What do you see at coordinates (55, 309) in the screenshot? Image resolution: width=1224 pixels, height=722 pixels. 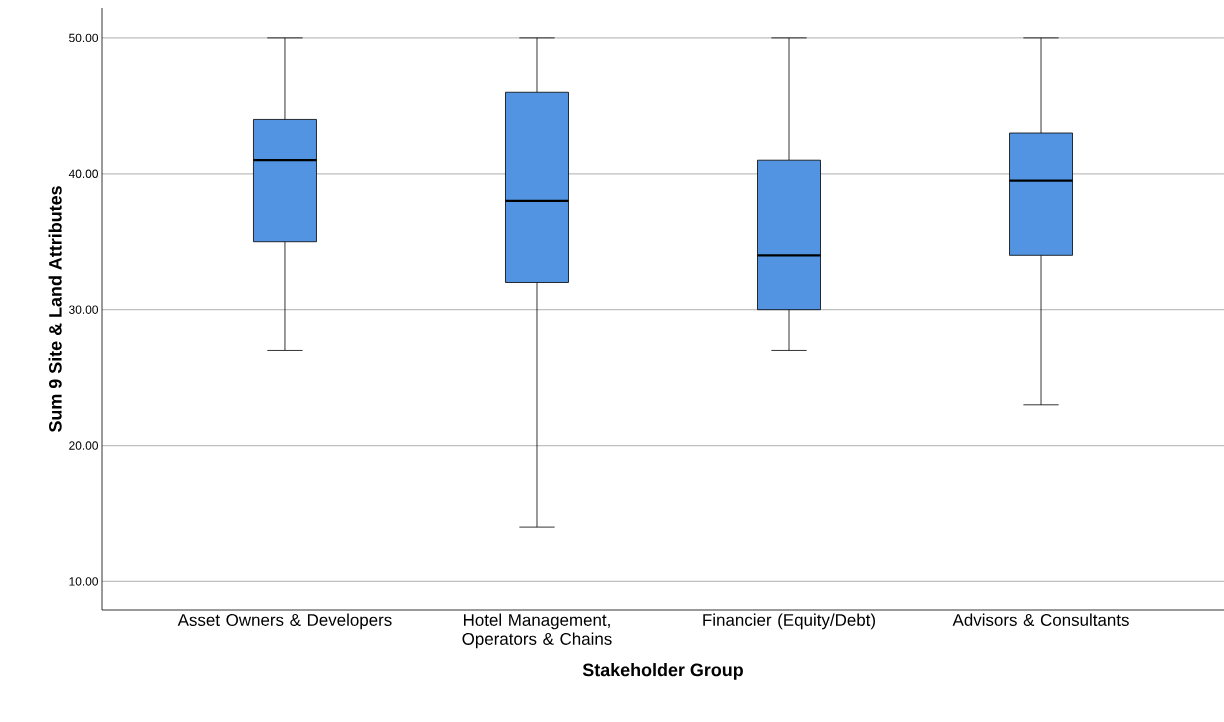 I see `y-axis-title: Sum 9 Site & Land Attributes` at bounding box center [55, 309].